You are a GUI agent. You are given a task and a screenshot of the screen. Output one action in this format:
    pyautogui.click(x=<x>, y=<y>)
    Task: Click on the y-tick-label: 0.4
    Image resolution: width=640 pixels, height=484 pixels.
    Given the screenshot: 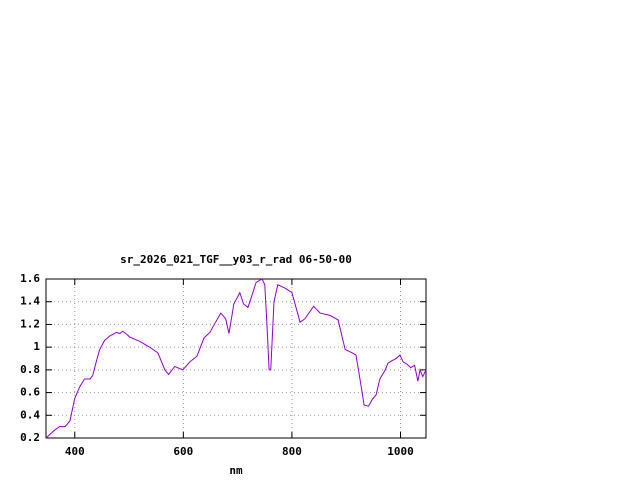 What is the action you would take?
    pyautogui.click(x=30, y=414)
    